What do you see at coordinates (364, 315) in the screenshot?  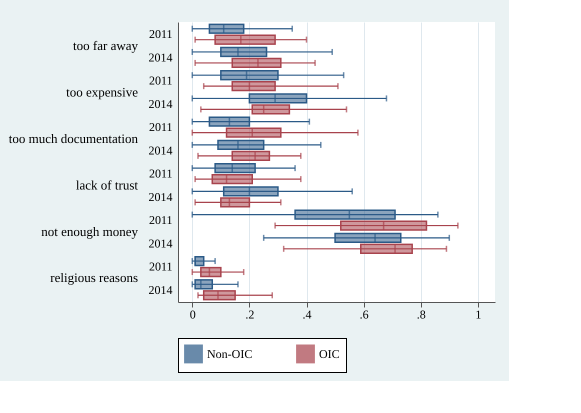 I see `x-tick-label: .6` at bounding box center [364, 315].